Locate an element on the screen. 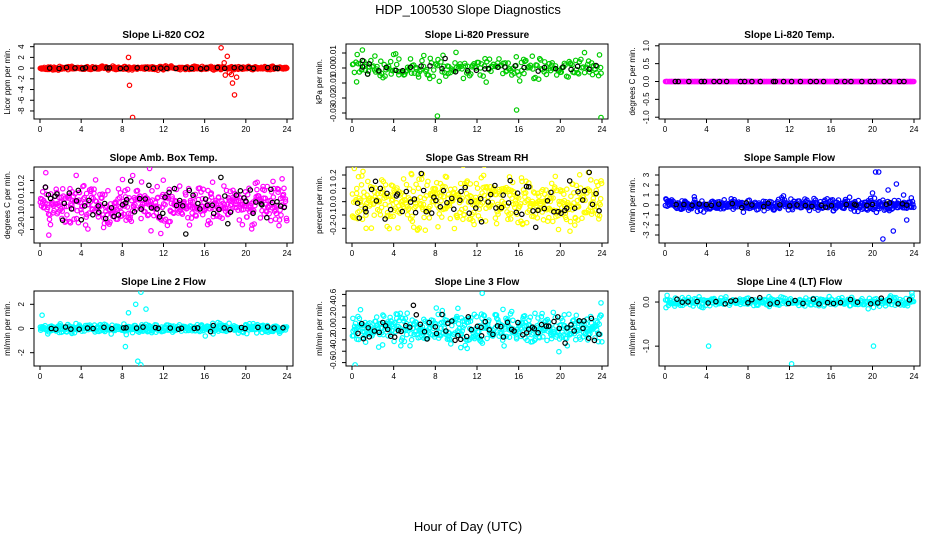 This screenshot has height=540, width=936. x-tick-label: 4 is located at coordinates (706, 129).